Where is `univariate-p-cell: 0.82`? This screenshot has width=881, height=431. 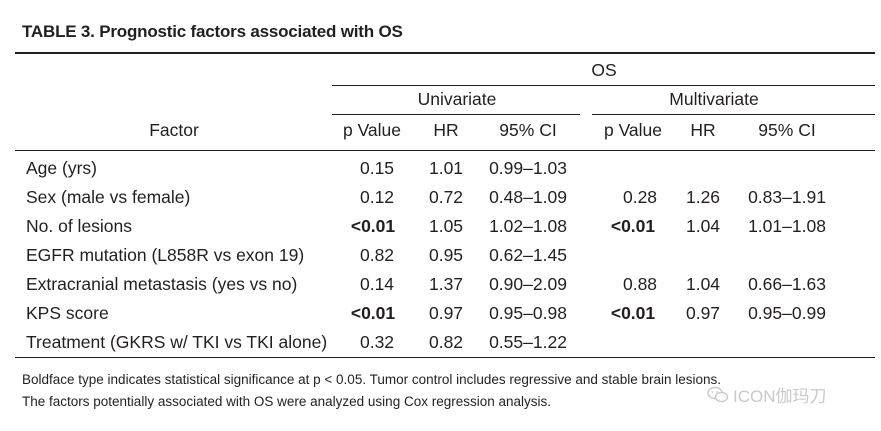 univariate-p-cell: 0.82 is located at coordinates (377, 255).